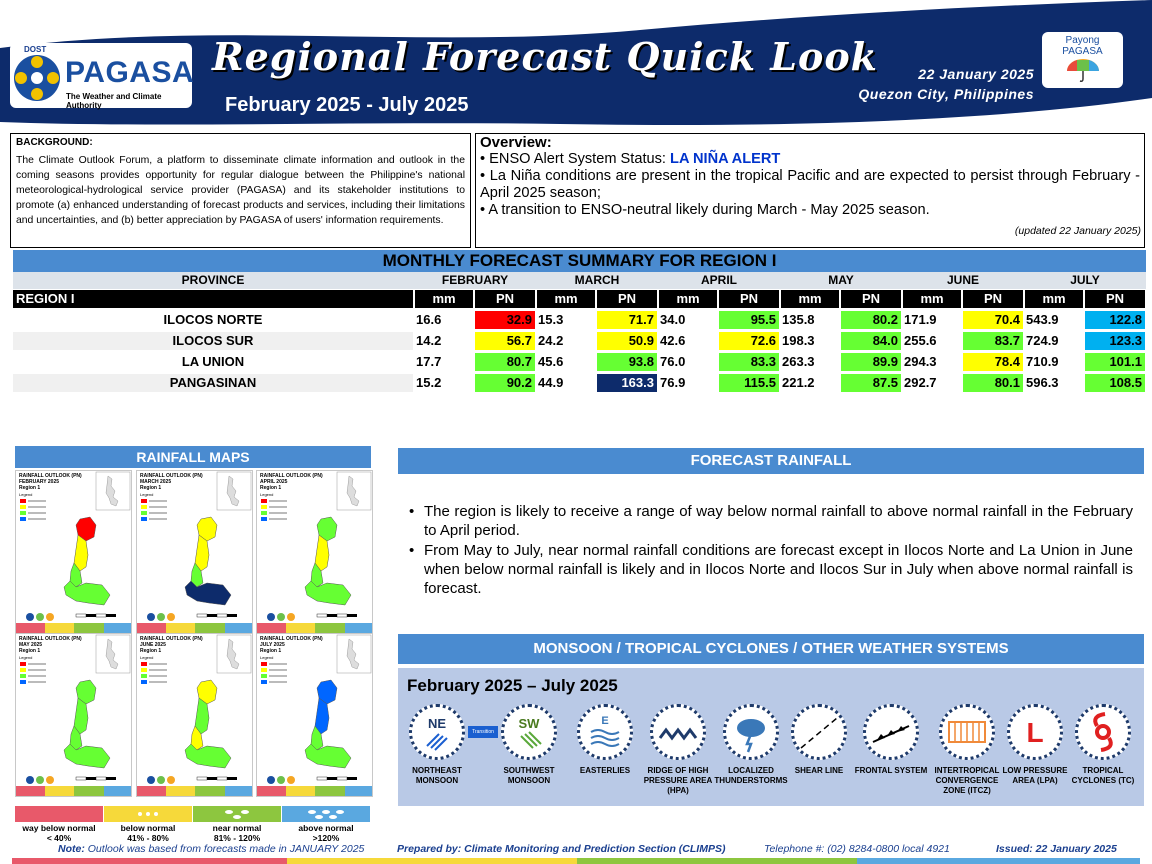  What do you see at coordinates (627, 362) in the screenshot?
I see `rainfall-pn-value: 93.8` at bounding box center [627, 362].